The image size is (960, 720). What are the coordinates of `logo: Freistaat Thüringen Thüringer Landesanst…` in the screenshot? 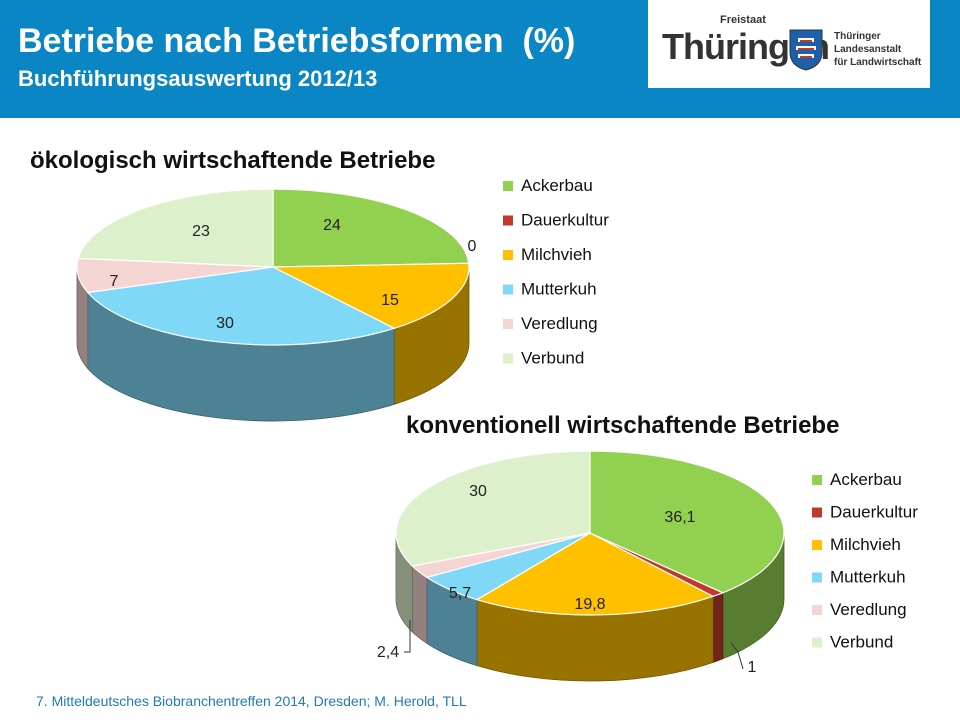 It's located at (789, 44).